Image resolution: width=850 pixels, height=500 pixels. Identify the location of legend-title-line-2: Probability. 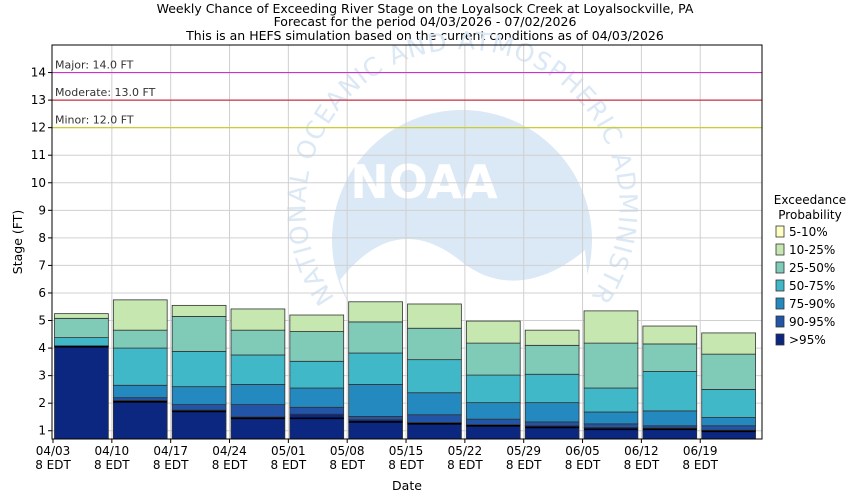
(809, 215).